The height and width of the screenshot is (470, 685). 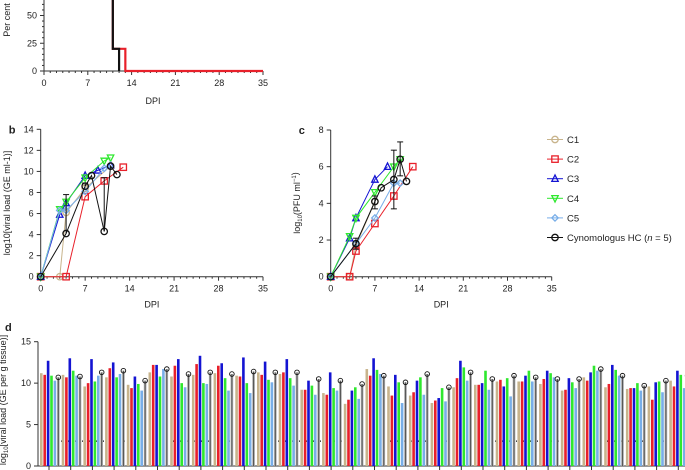 I want to click on panel-b-letter: b, so click(x=12, y=130).